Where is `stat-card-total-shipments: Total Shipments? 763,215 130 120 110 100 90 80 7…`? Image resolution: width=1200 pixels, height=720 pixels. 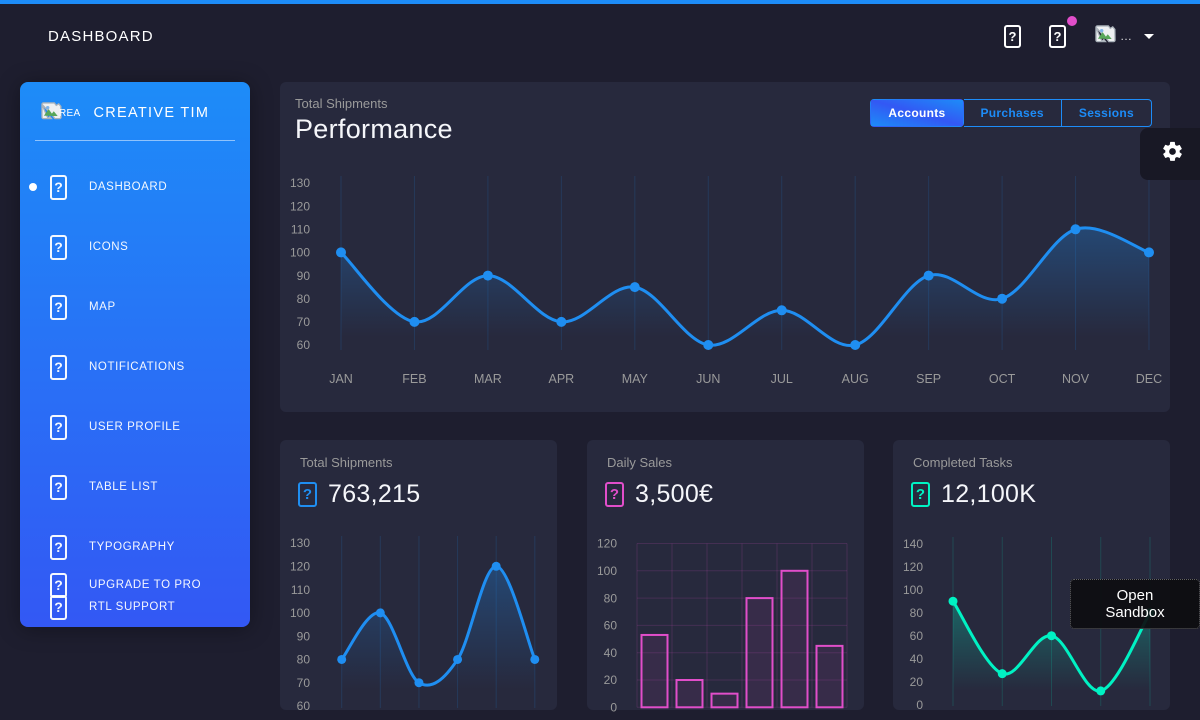
stat-card-total-shipments: Total Shipments? 763,215 130 120 110 100 90 80 7… is located at coordinates (418, 576).